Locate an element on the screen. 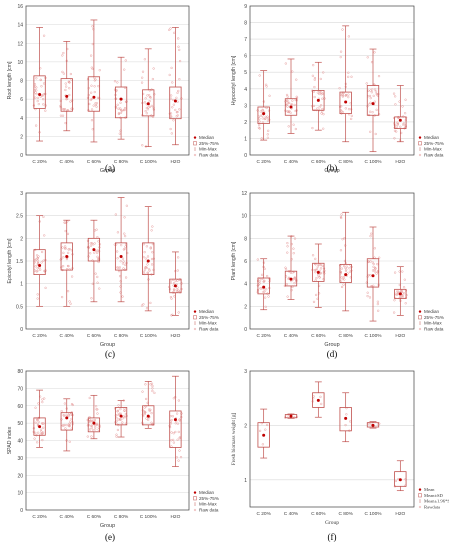  y-tick-label: 1.5 is located at coordinates (19, 262).